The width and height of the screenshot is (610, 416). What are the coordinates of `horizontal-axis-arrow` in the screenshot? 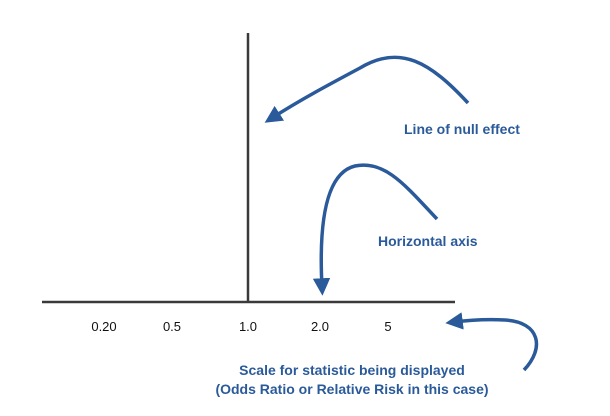 It's located at (375, 229).